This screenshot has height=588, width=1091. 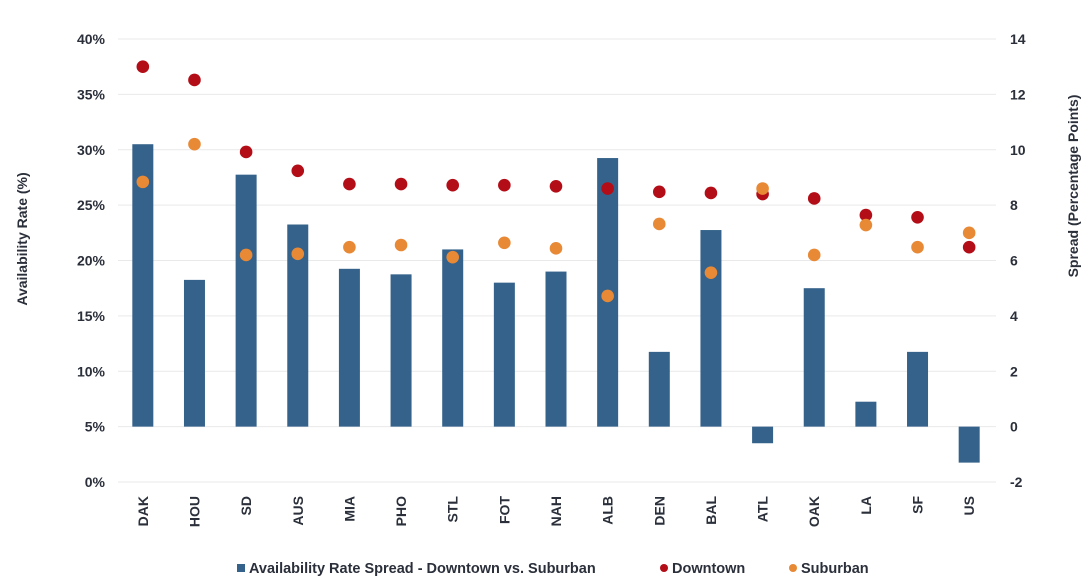 I want to click on category-label: STL, so click(x=453, y=509).